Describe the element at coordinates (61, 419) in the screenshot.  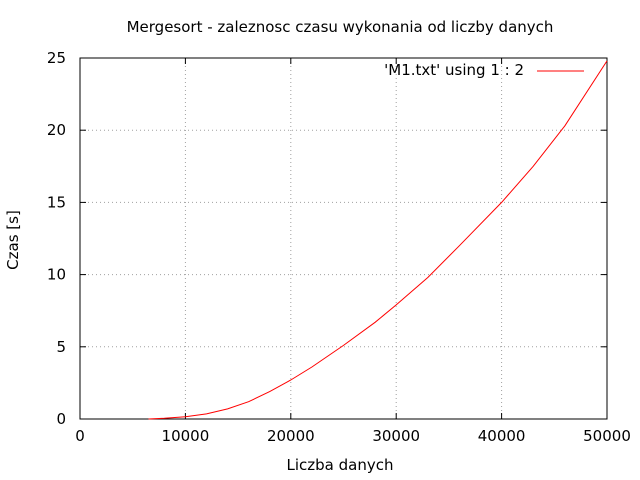
I see `y-tick-label: 0` at that location.